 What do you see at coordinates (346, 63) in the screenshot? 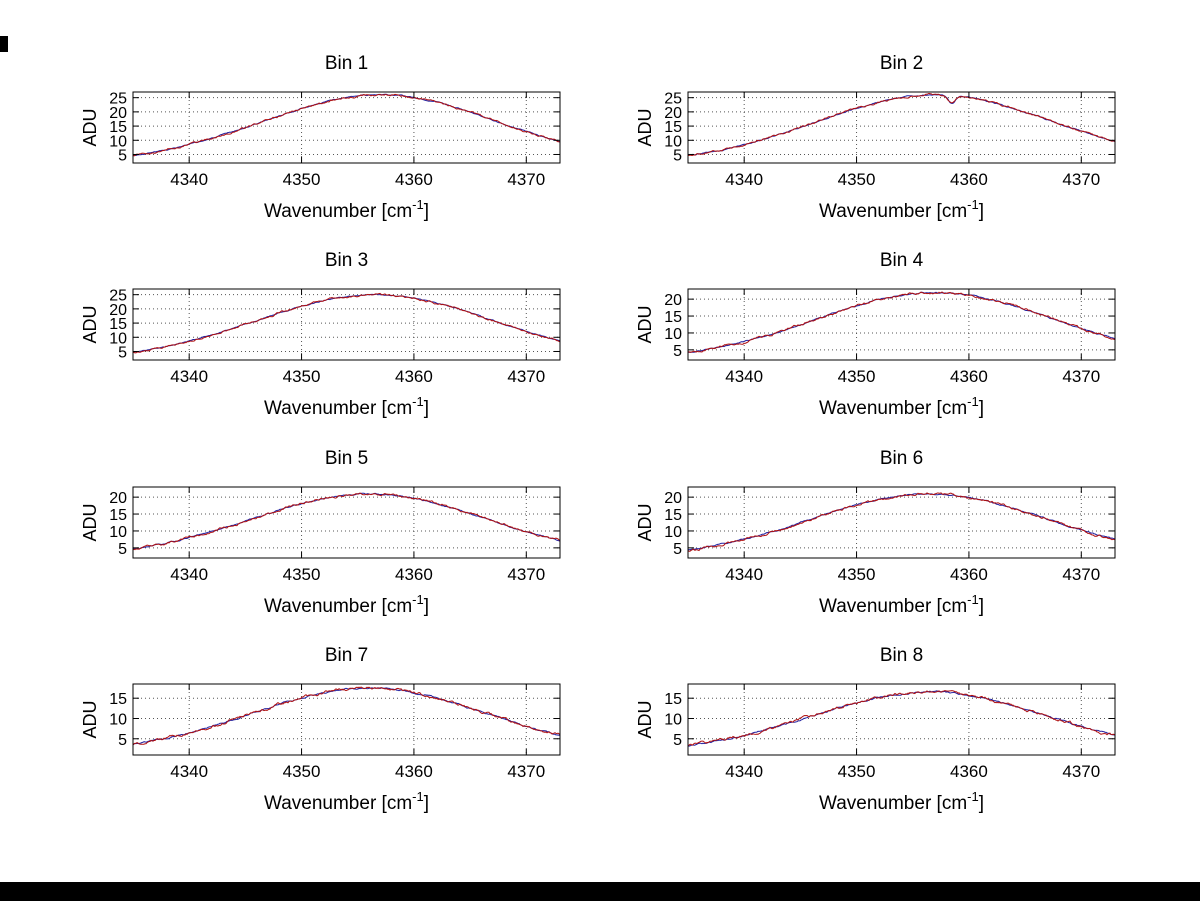
I see `chart-title: Bin 1` at bounding box center [346, 63].